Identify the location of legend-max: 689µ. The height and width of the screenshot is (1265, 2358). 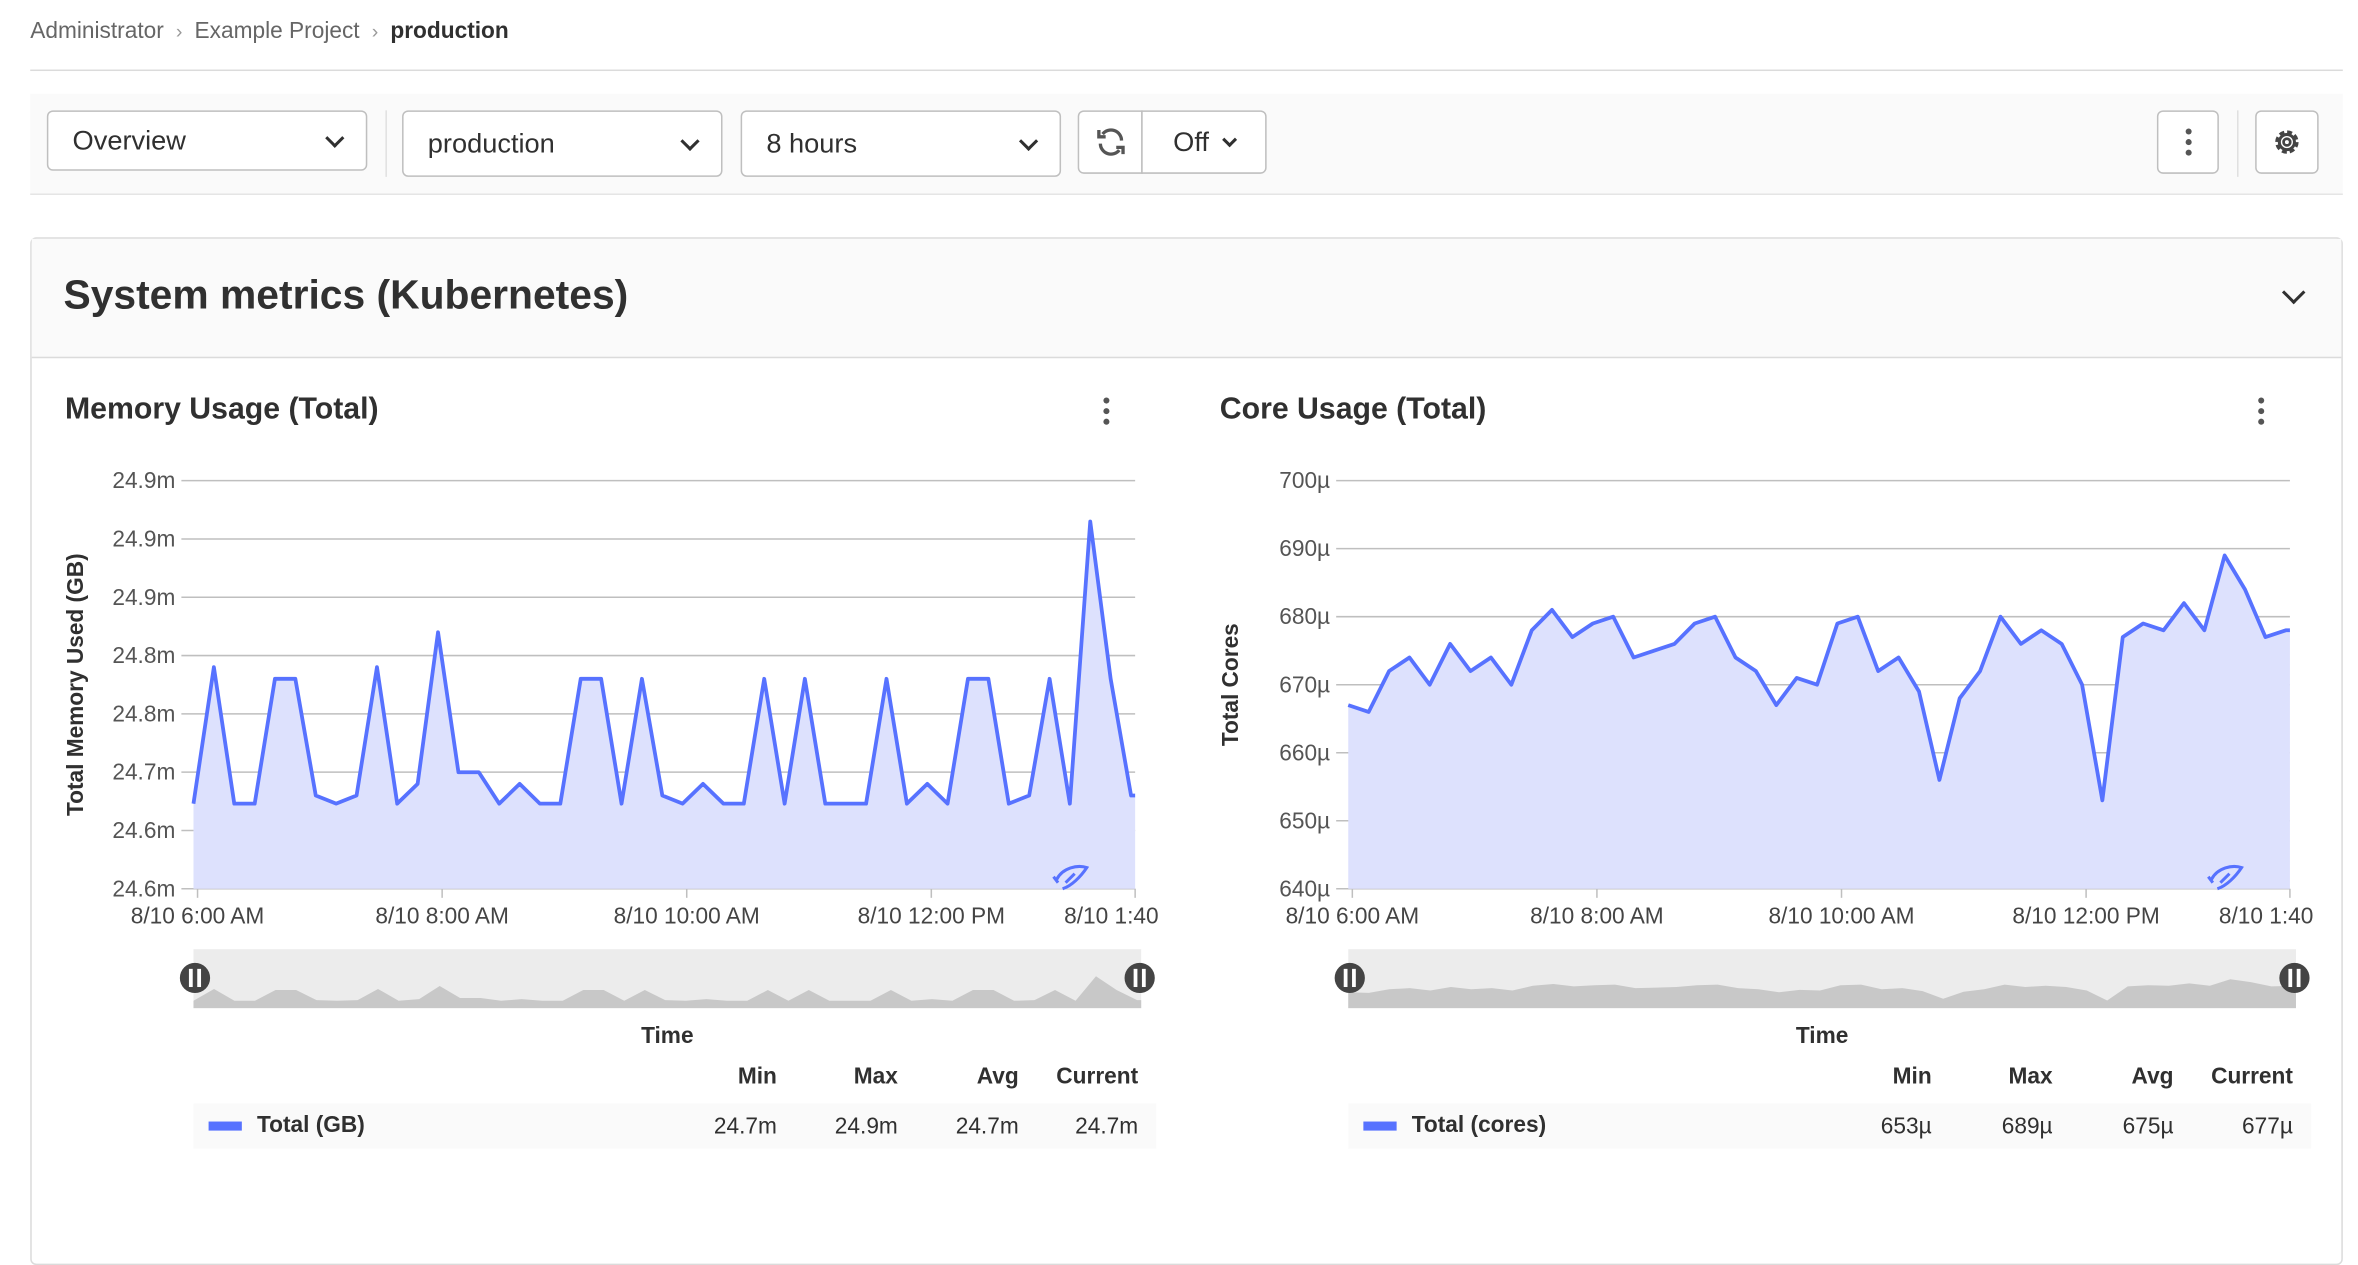
(1988, 1127).